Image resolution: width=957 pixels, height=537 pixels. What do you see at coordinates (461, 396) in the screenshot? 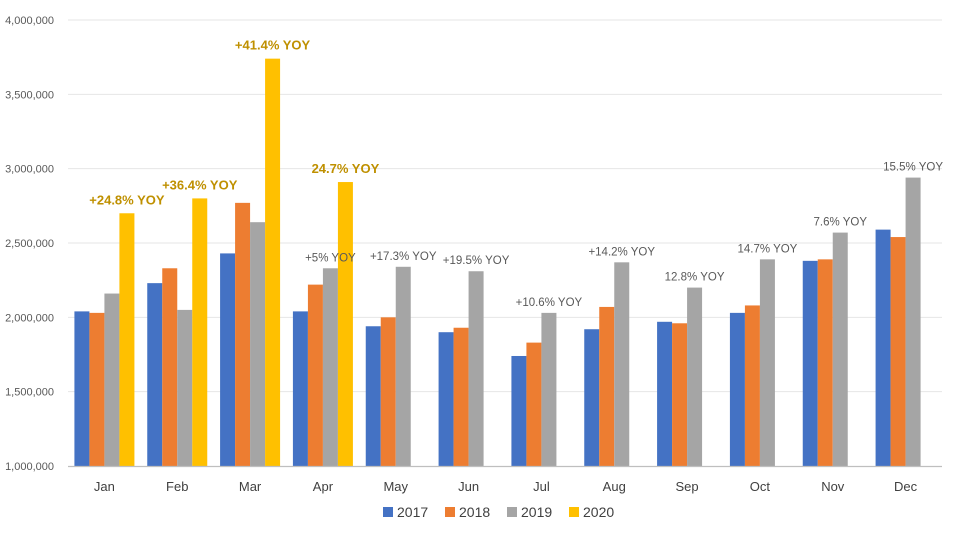
I see `bar-2018-jun` at bounding box center [461, 396].